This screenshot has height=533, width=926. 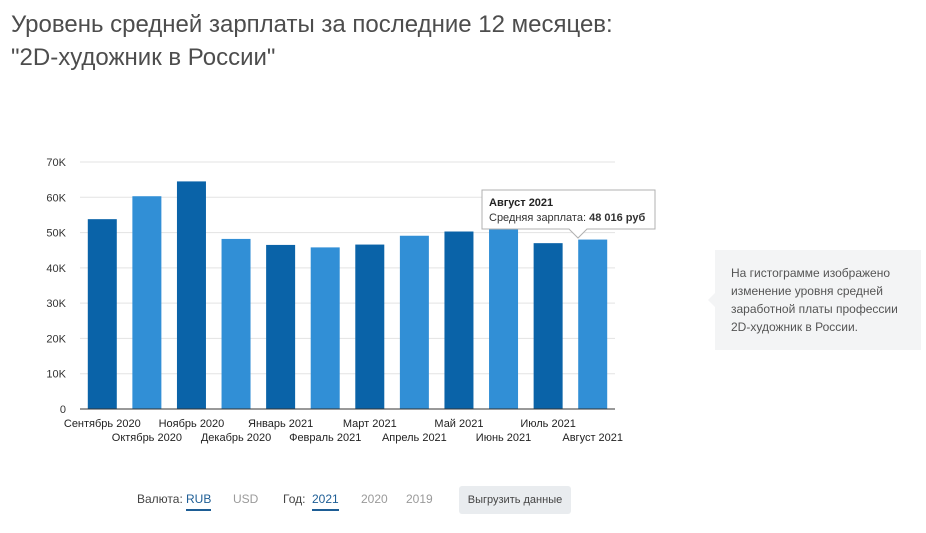 What do you see at coordinates (102, 424) in the screenshot?
I see `x-tick-label: Сентябрь 2020` at bounding box center [102, 424].